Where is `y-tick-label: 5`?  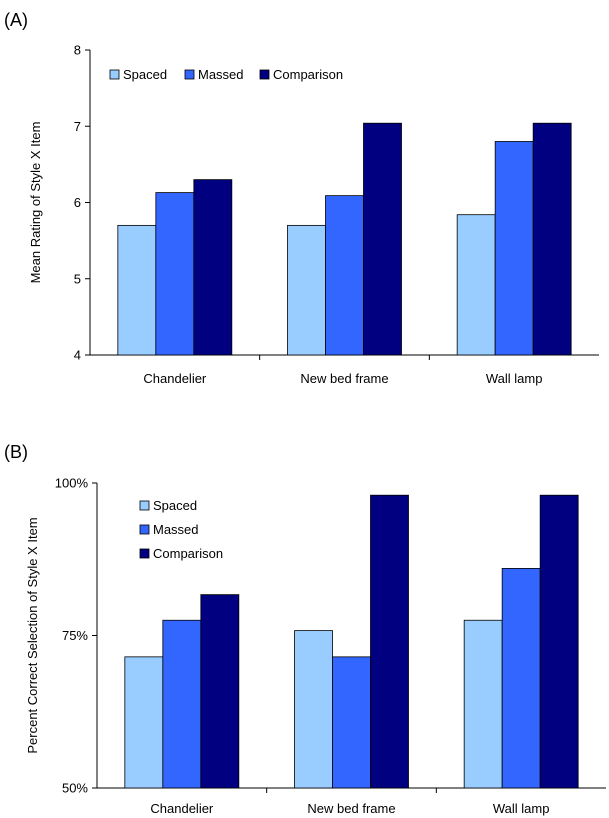 y-tick-label: 5 is located at coordinates (77, 278).